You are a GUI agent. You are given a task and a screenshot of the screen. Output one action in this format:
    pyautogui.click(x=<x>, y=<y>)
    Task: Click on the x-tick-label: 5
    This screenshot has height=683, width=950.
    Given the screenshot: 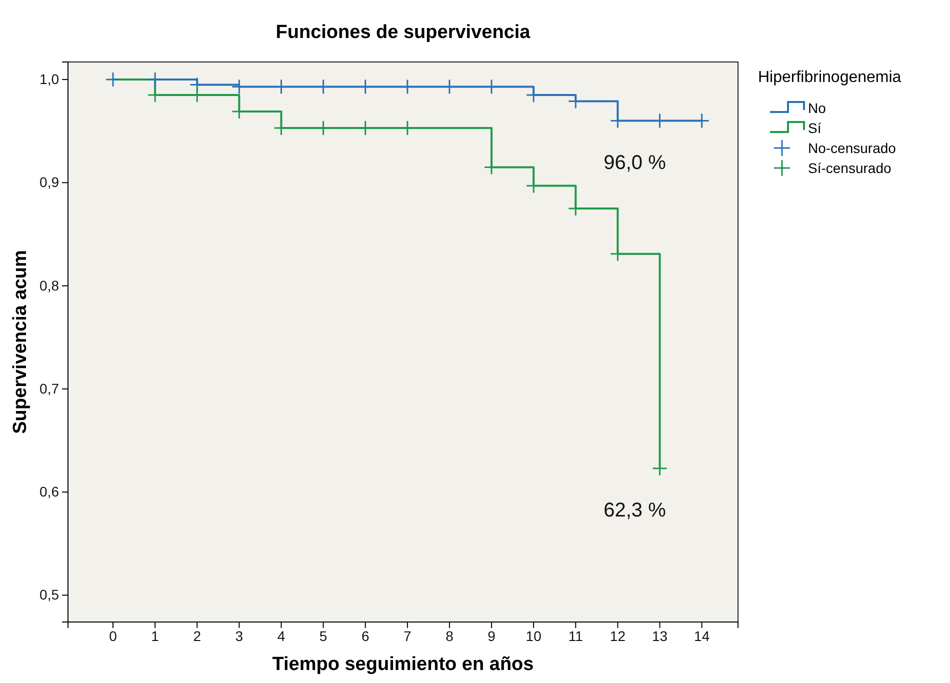 What is the action you would take?
    pyautogui.click(x=323, y=636)
    